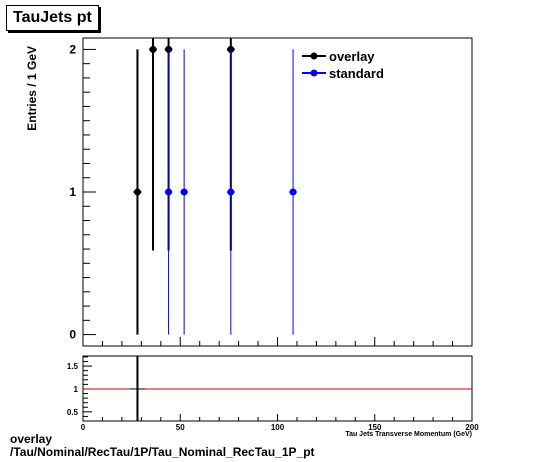 The height and width of the screenshot is (462, 546). Describe the element at coordinates (472, 427) in the screenshot. I see `x-tick-label: 200` at that location.